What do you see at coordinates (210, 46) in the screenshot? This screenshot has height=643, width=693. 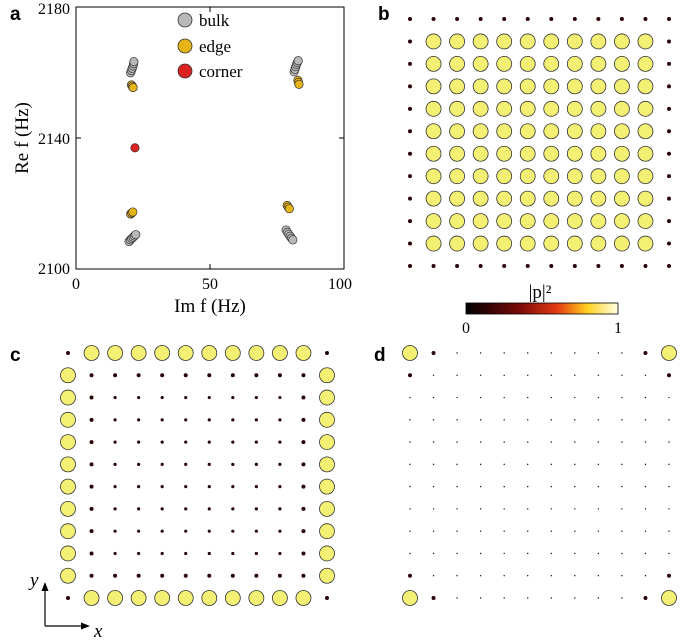 I see `legend: bulk edge corner` at bounding box center [210, 46].